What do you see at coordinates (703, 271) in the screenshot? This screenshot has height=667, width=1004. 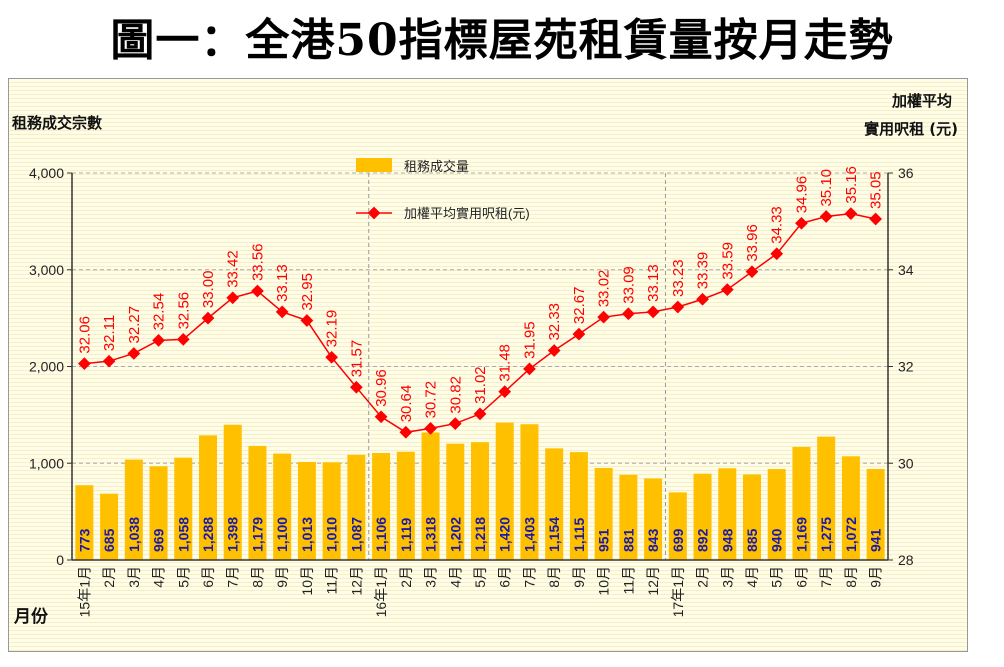 I see `rent-value-label: 33.39` at bounding box center [703, 271].